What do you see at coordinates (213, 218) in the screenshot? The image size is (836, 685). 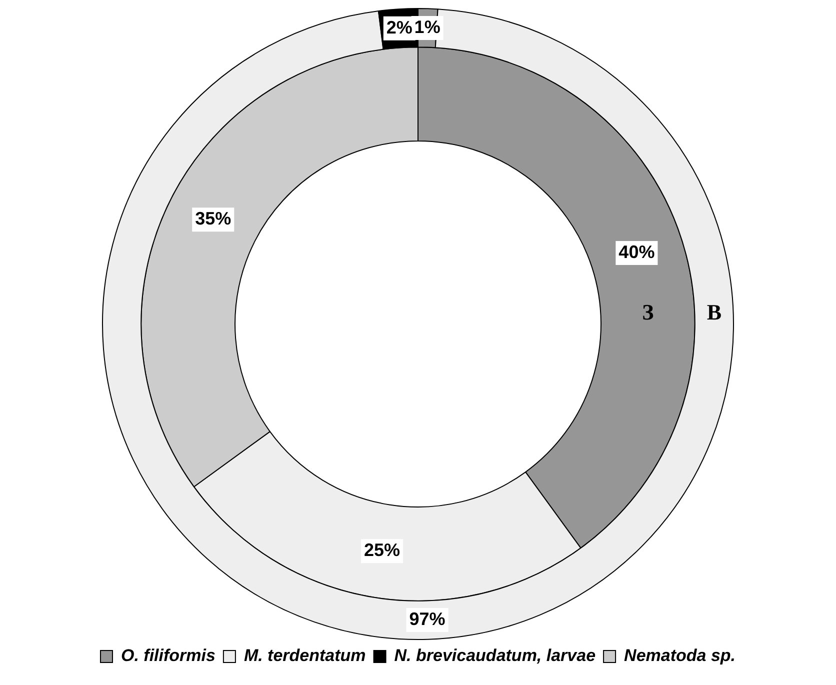 I see `data-label: 35%` at bounding box center [213, 218].